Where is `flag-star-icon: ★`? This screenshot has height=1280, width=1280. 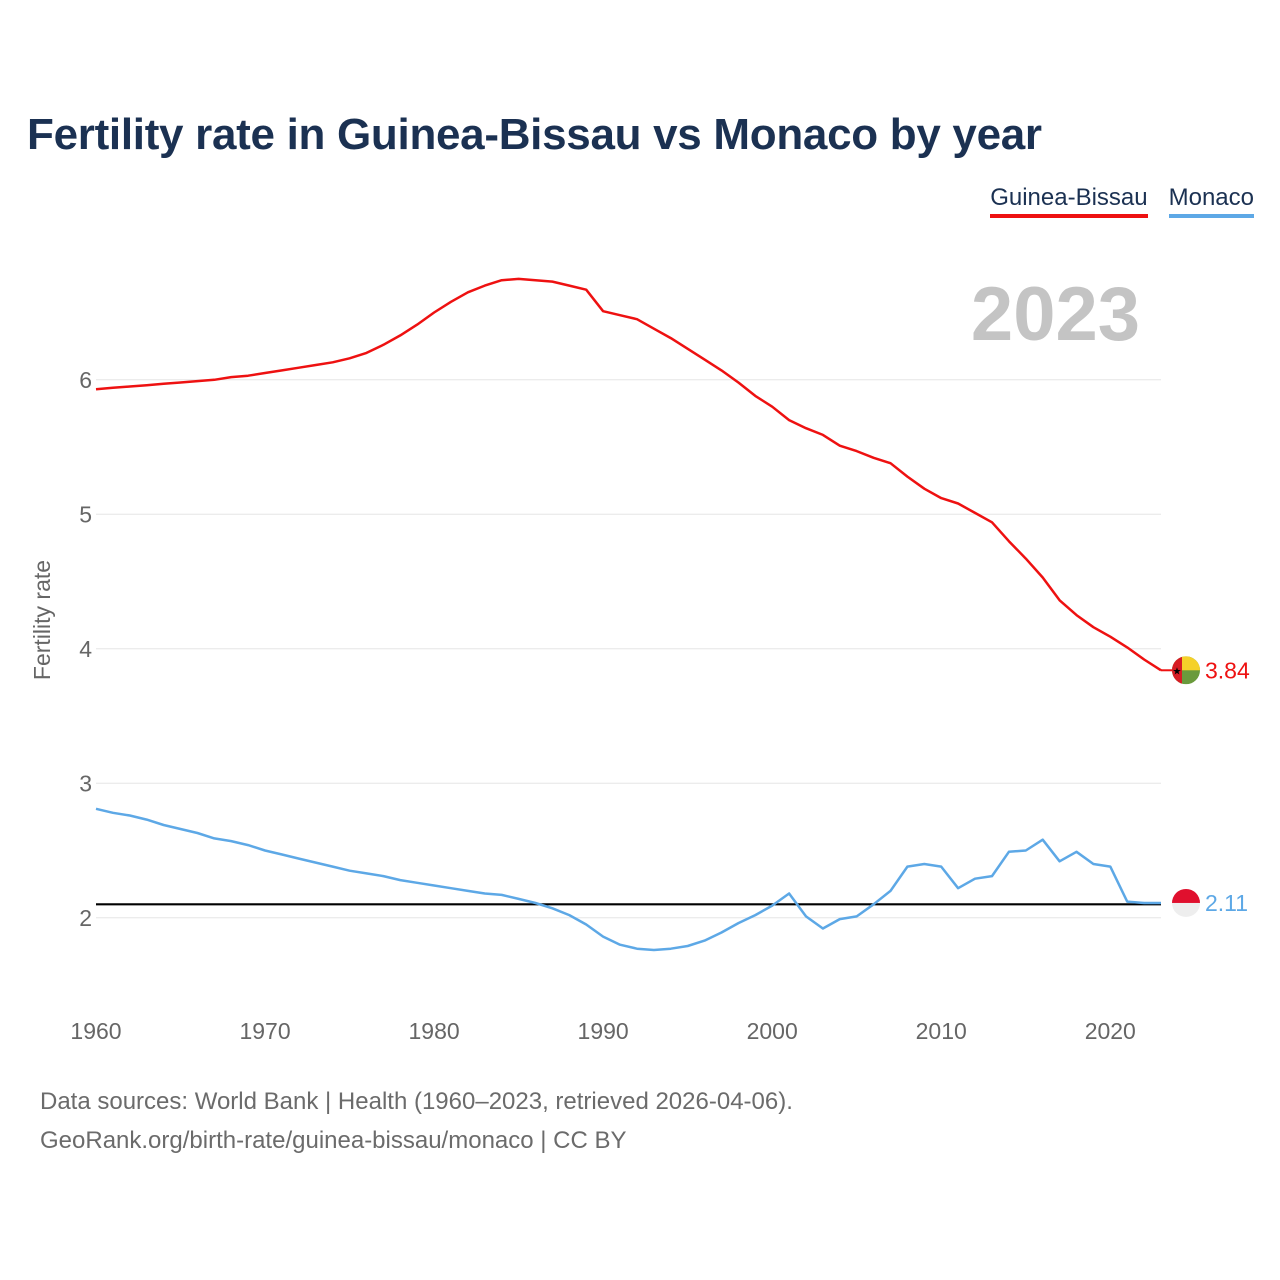 flag-star-icon: ★ is located at coordinates (1177, 671).